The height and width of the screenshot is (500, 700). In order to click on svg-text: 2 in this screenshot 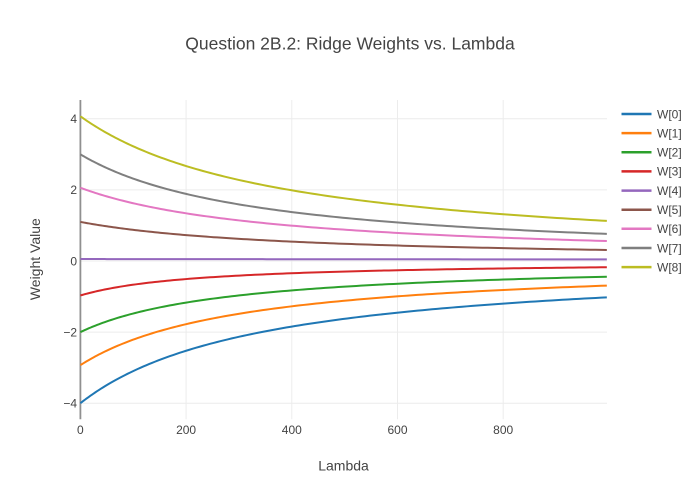, I will do `click(73, 190)`.